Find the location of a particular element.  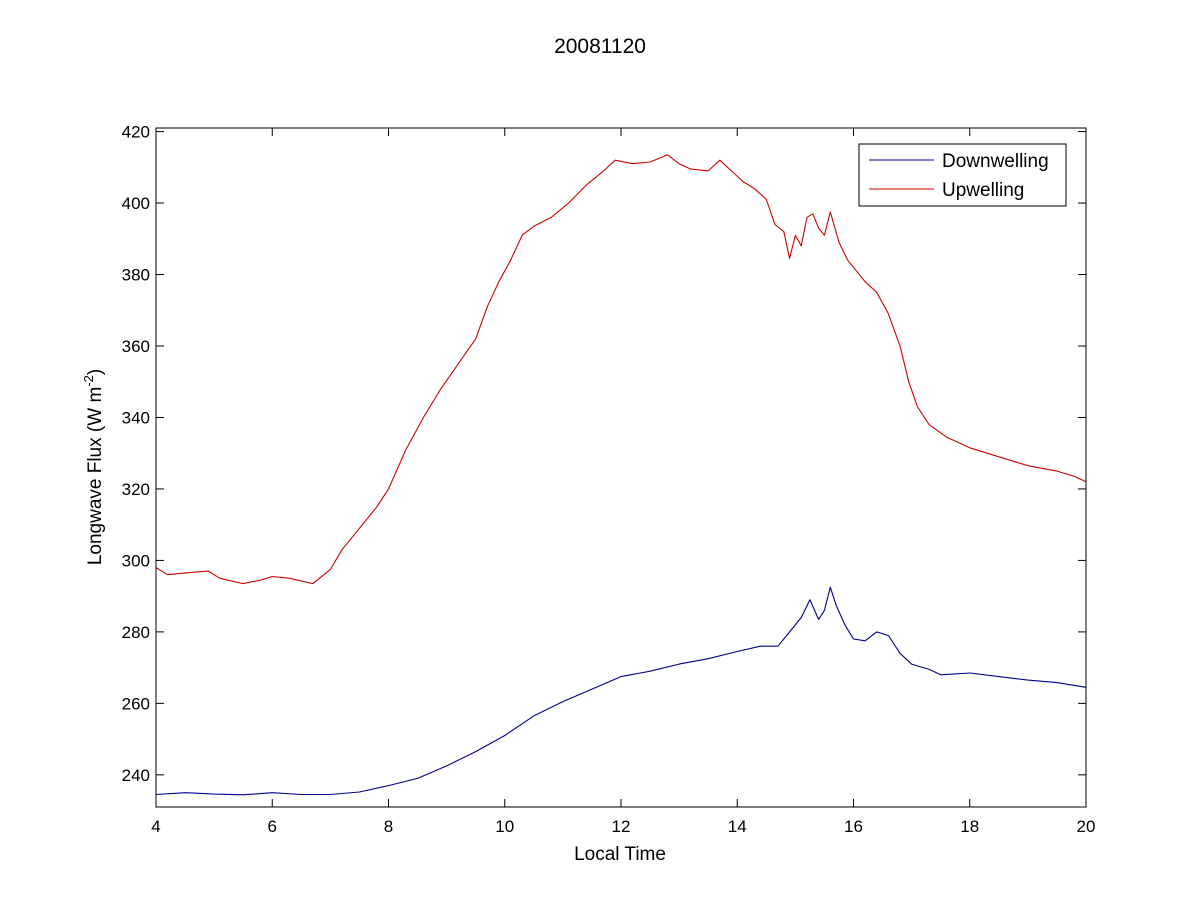

y-tick-label: 380 is located at coordinates (136, 275).